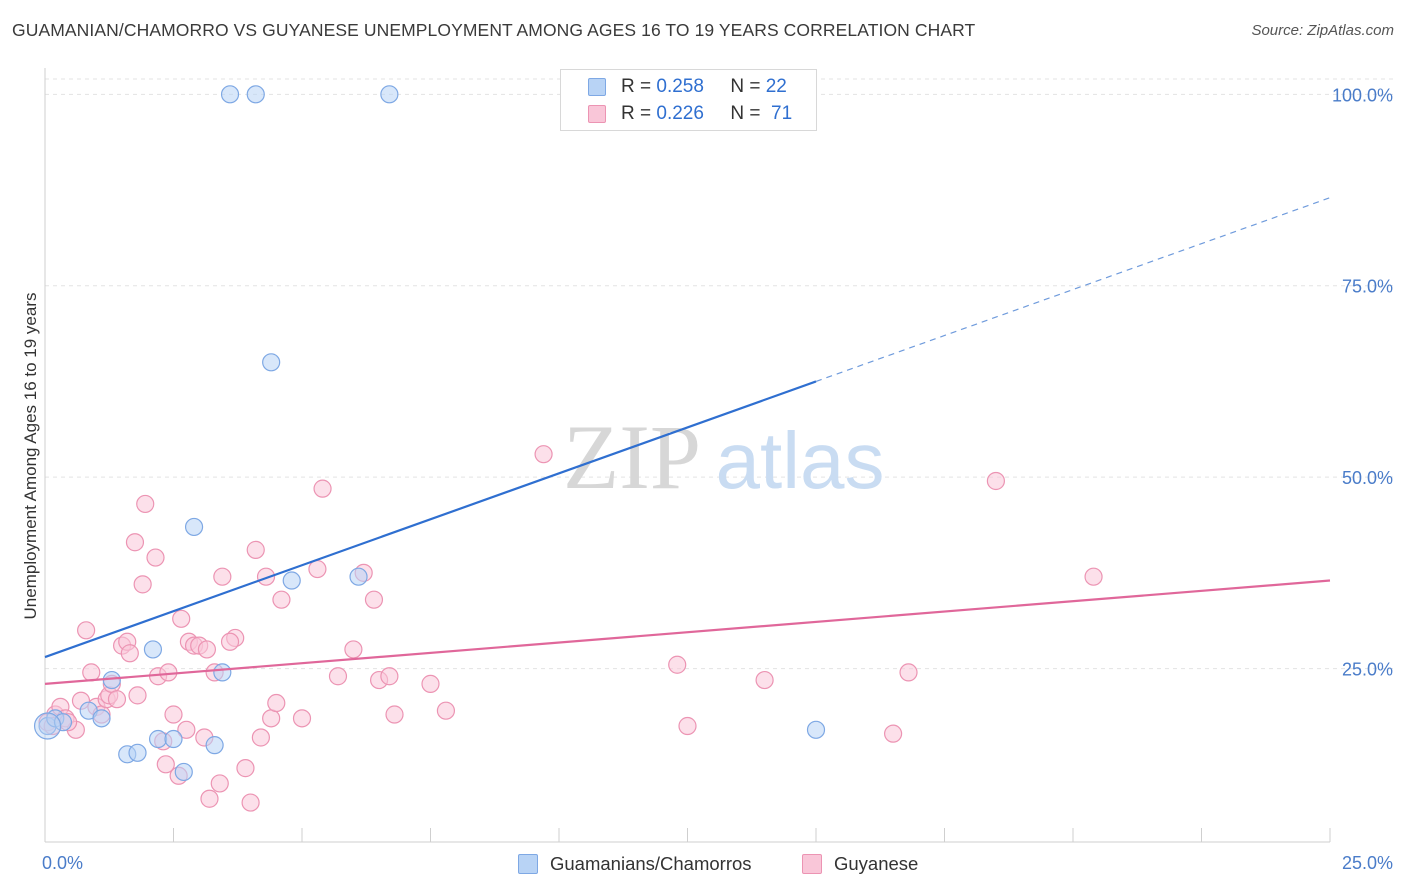 This screenshot has width=1406, height=892. I want to click on y-tick-label: 25.0%, so click(1367, 670).